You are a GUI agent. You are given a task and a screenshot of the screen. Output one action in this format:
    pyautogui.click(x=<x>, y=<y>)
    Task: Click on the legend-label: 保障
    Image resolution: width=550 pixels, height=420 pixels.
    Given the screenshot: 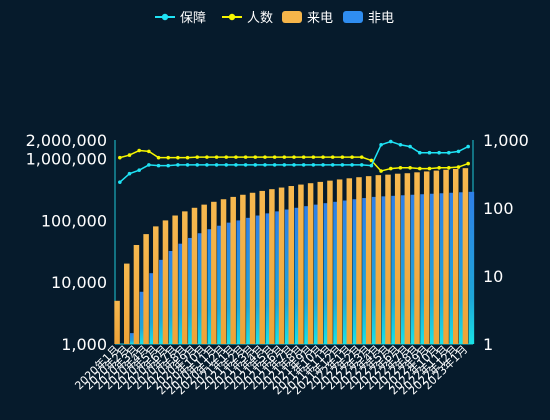 What is the action you would take?
    pyautogui.click(x=193, y=18)
    